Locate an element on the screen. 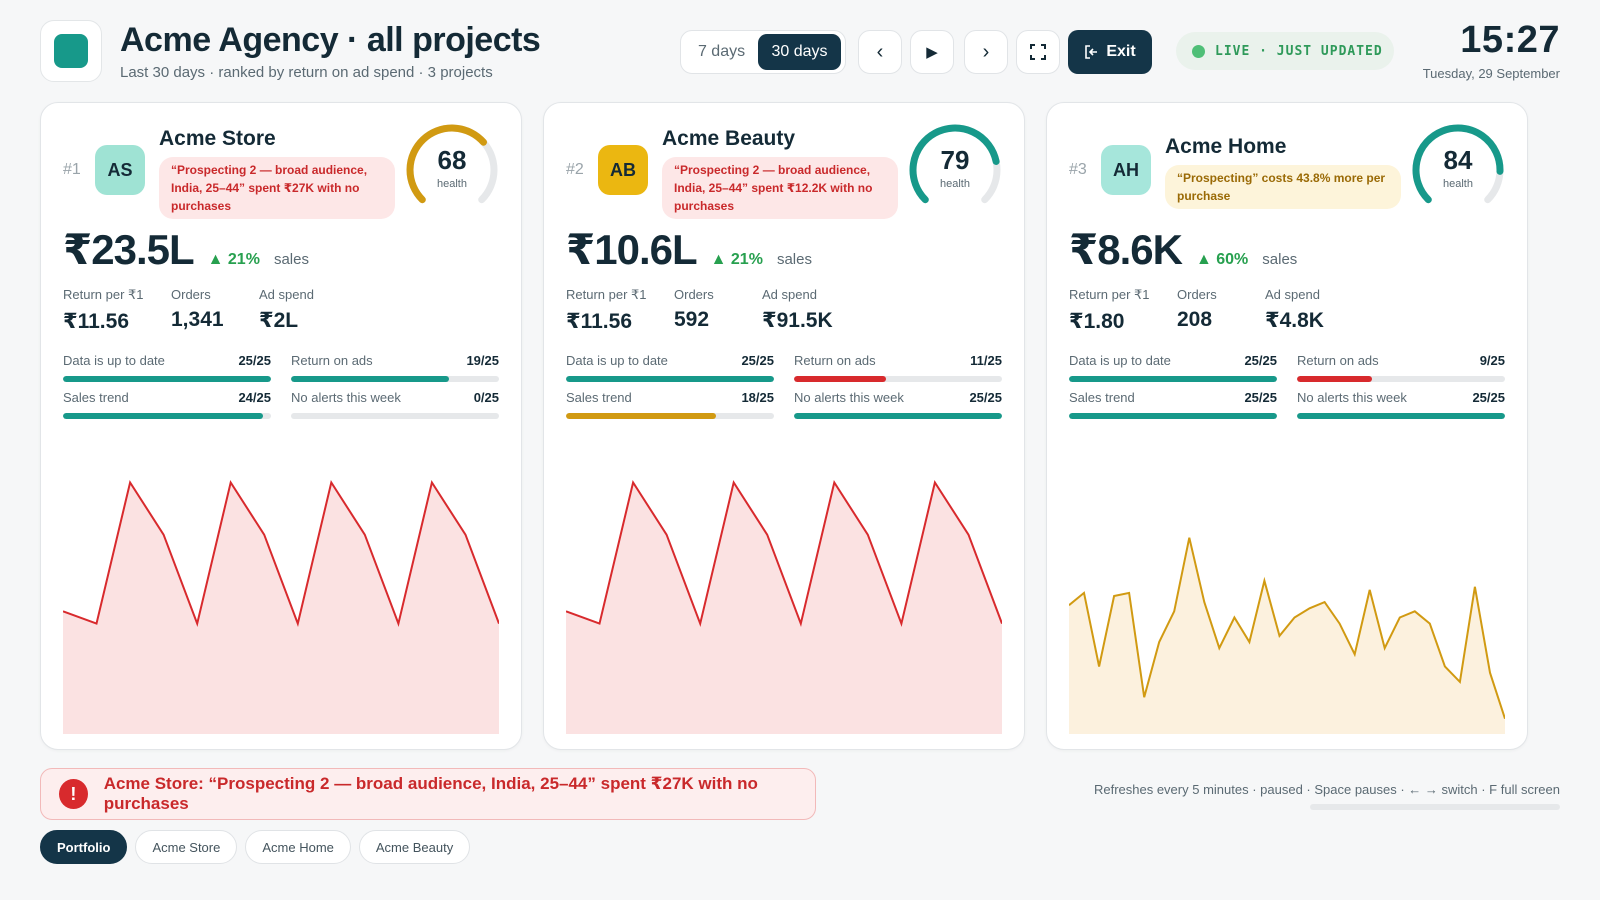 Image resolution: width=1600 pixels, height=900 pixels. clock: 15:27 Tuesday, 29 September is located at coordinates (1491, 50).